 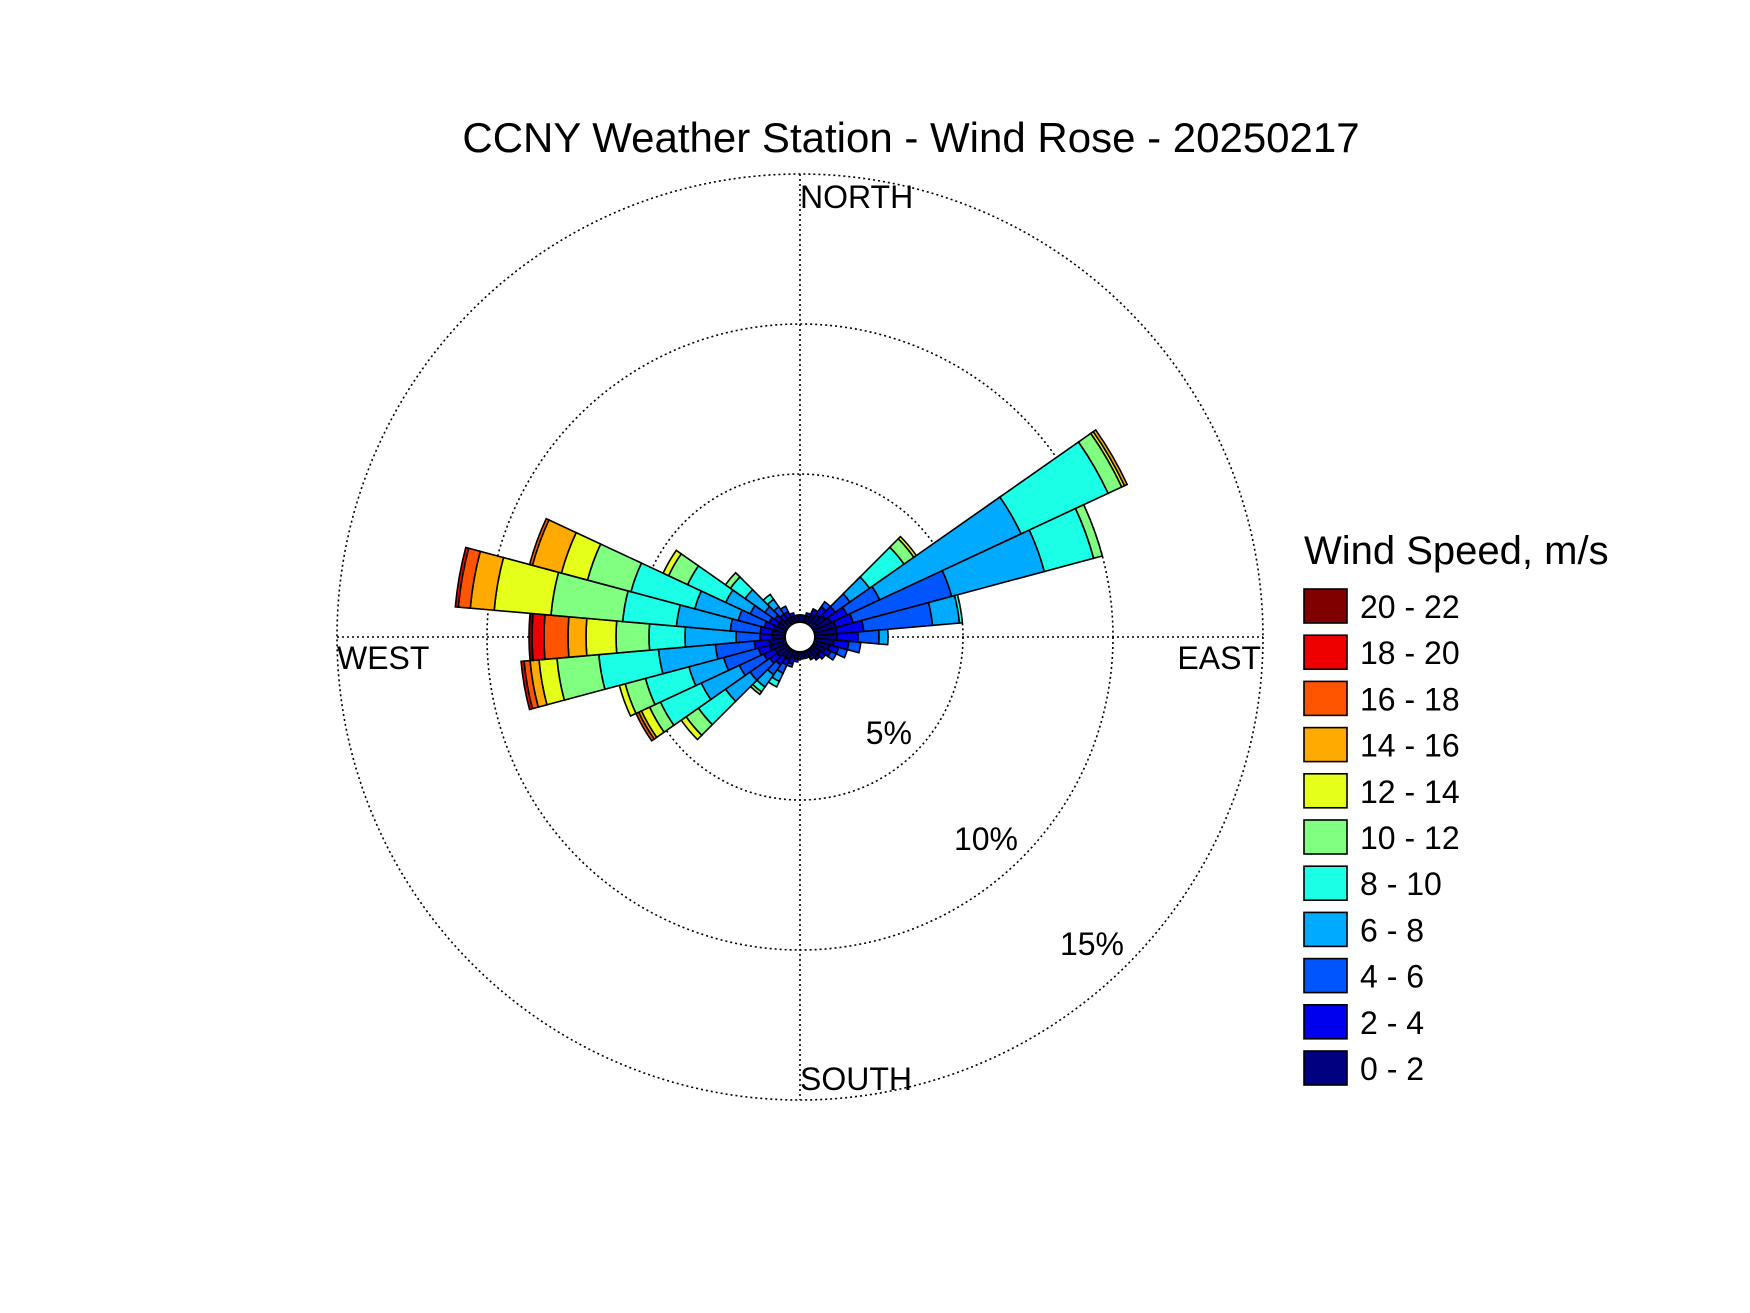 What do you see at coordinates (768, 599) in the screenshot?
I see `rose-segment-dir320-bin4` at bounding box center [768, 599].